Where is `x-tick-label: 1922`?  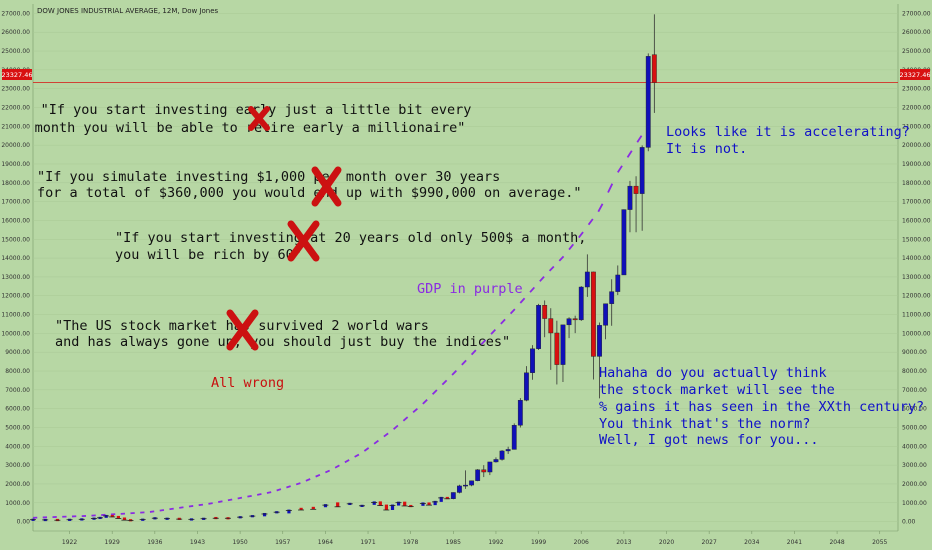
x-tick-label: 1922 is located at coordinates (69, 542).